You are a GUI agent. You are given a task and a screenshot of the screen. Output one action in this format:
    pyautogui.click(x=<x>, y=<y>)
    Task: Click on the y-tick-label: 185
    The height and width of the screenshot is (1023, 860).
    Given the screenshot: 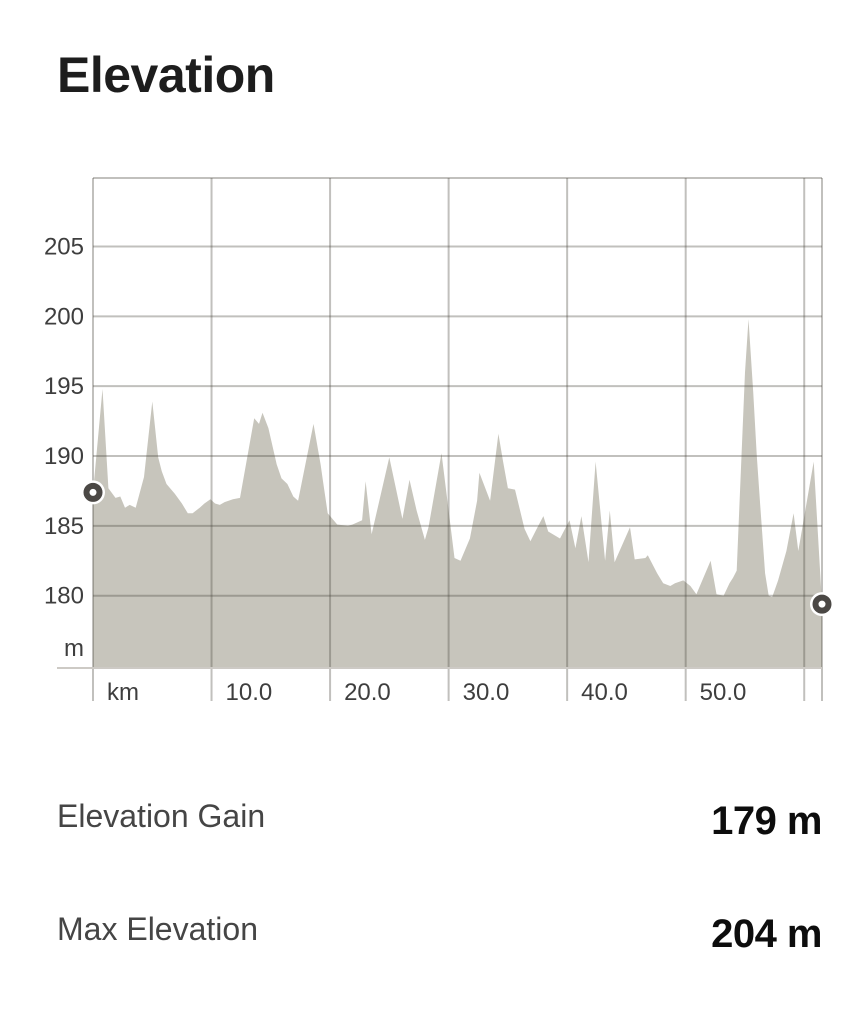 What is the action you would take?
    pyautogui.click(x=64, y=526)
    